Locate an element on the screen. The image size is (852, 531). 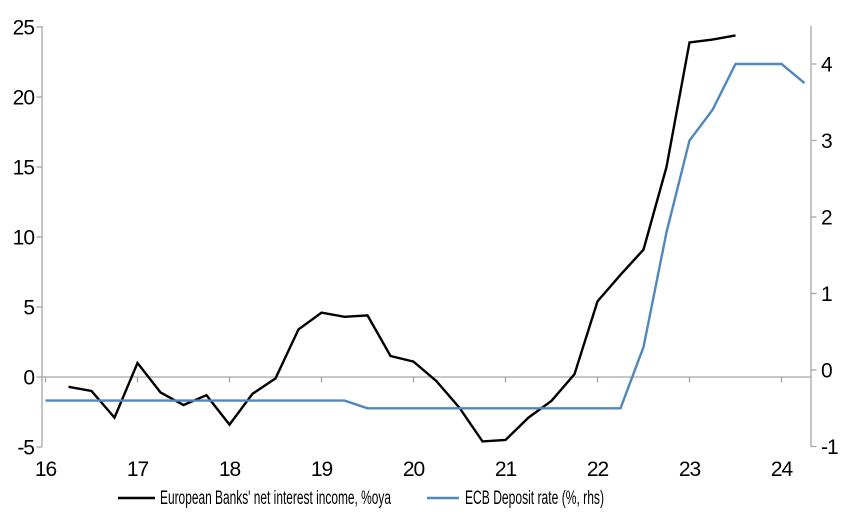
left-axis-tick-labels: 25 20 15 10 5 0 -5 is located at coordinates (24, 238).